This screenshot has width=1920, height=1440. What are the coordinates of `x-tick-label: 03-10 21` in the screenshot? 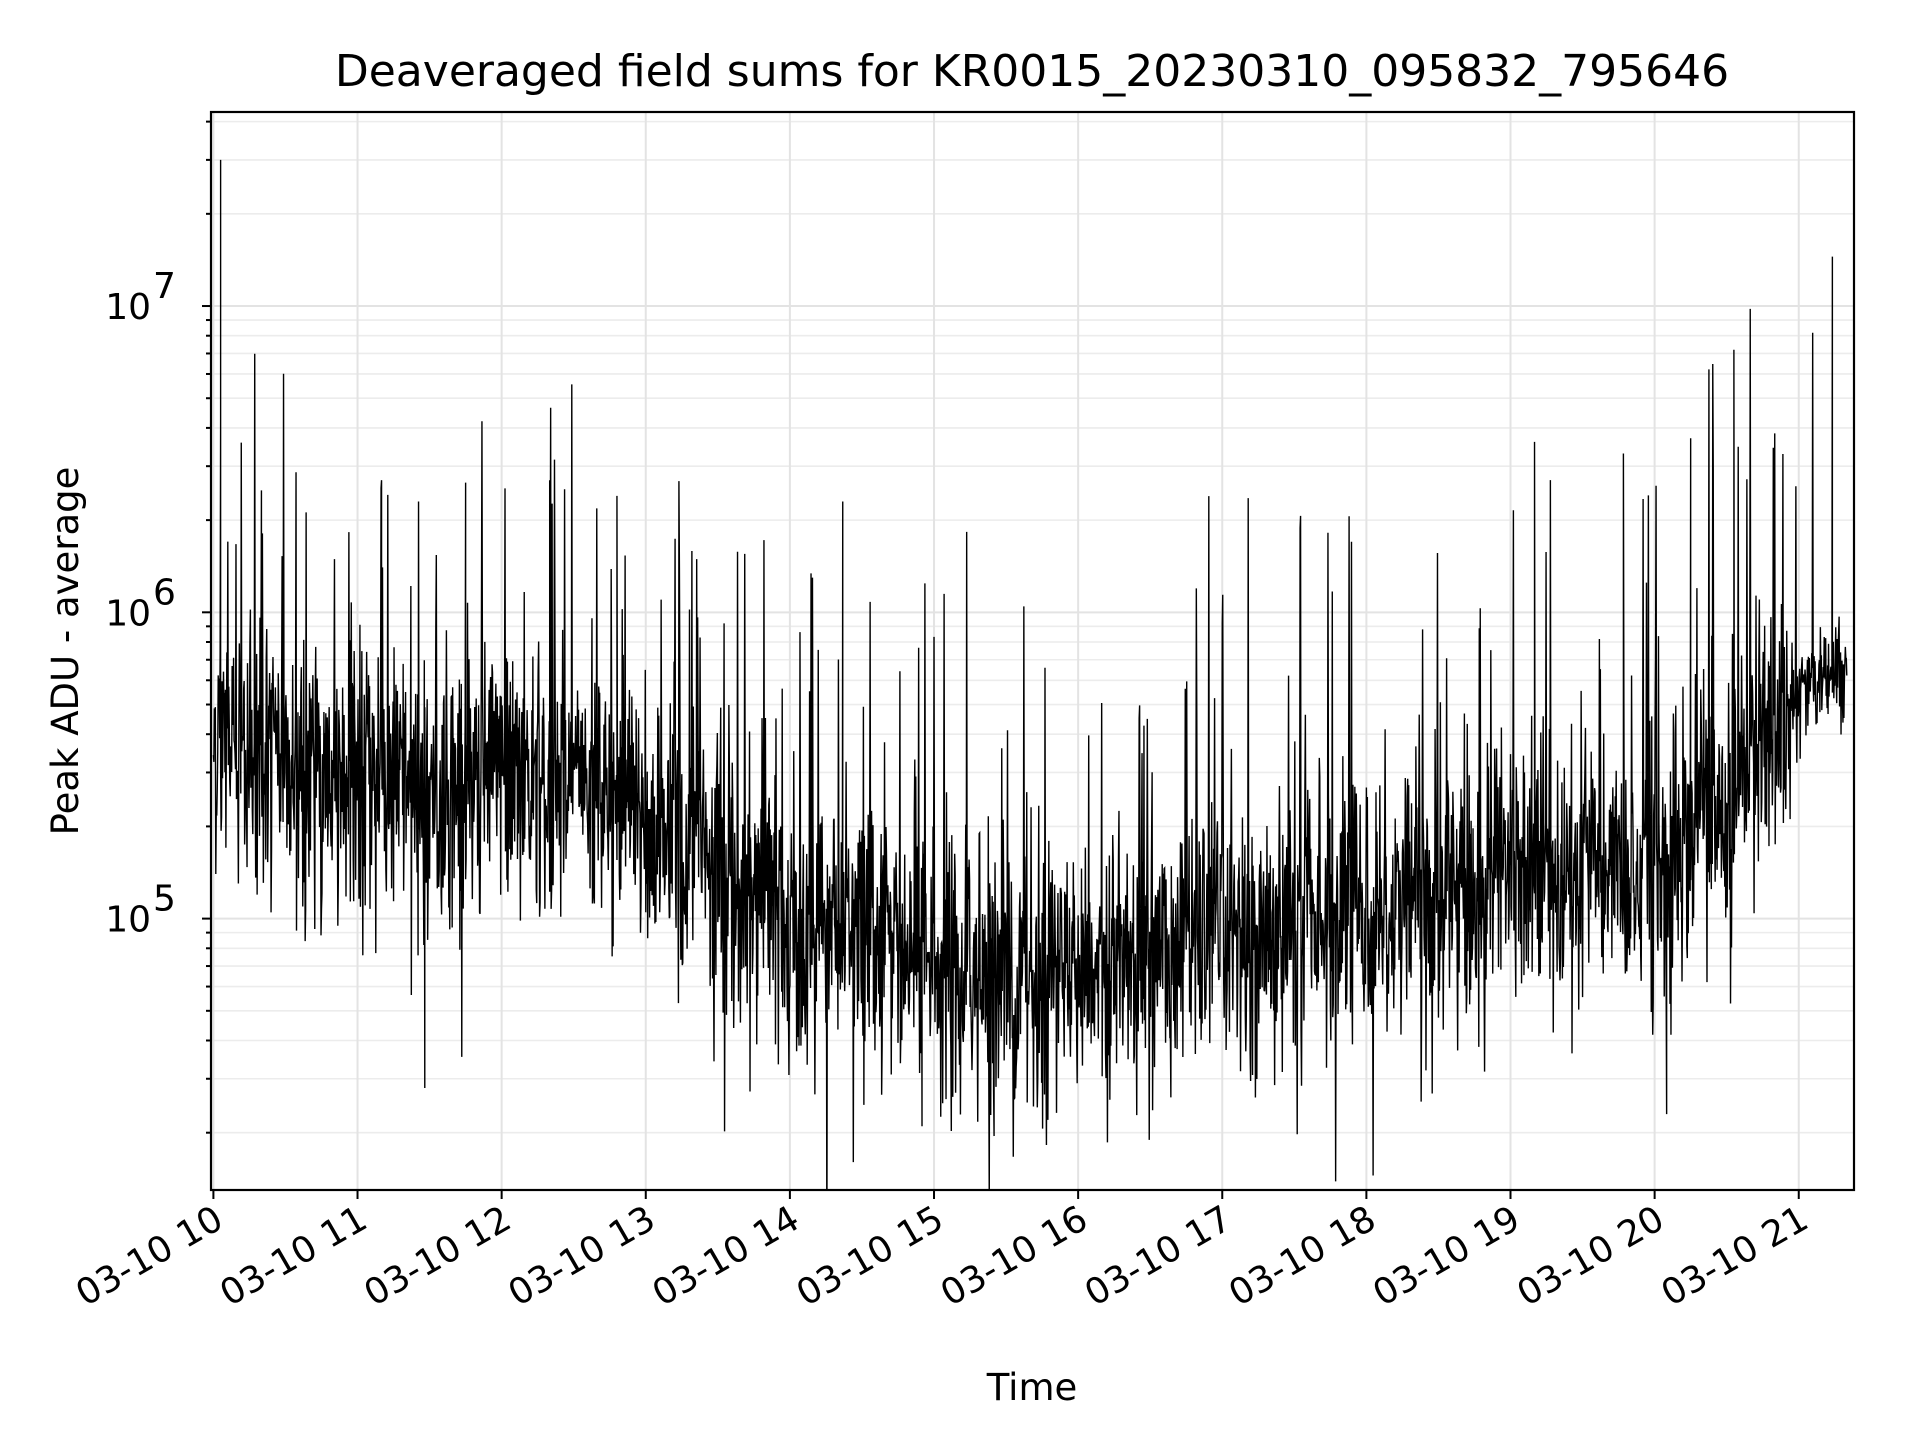 It's located at (1735, 1256).